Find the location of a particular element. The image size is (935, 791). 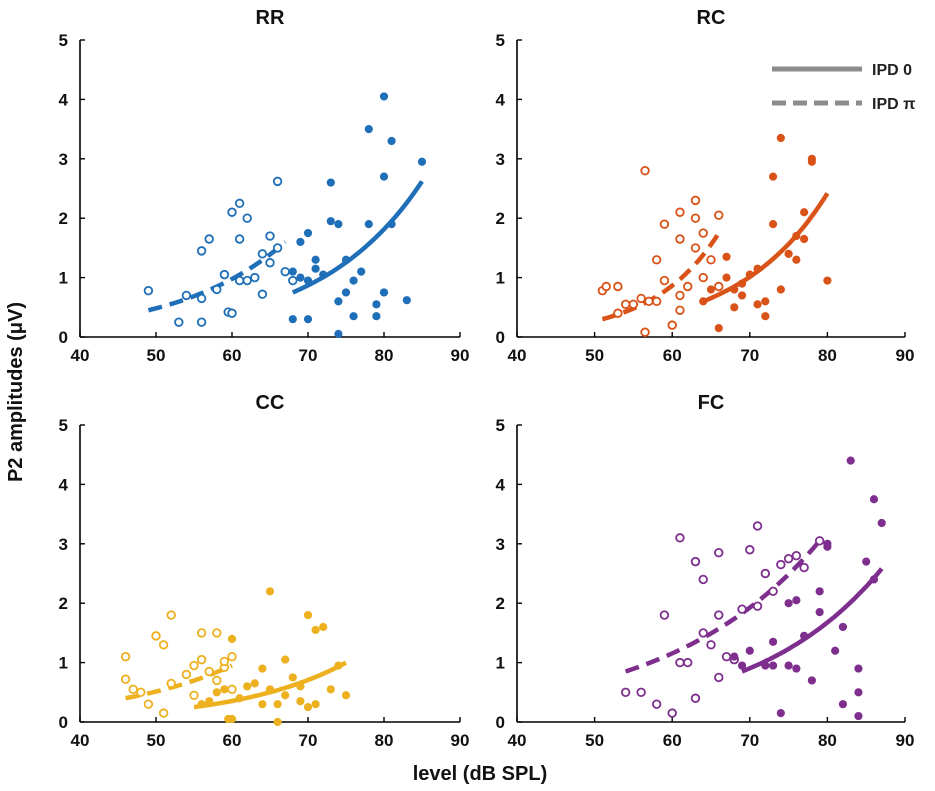

y-tick-label: 2 is located at coordinates (500, 603).